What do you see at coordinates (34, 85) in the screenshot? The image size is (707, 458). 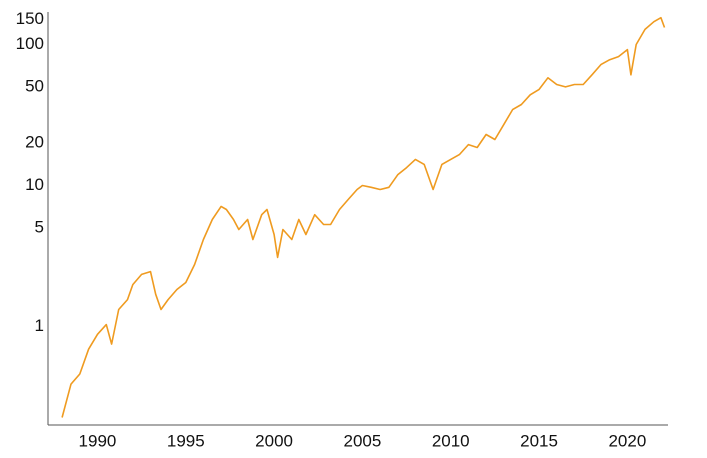 I see `y-tick-label: 50` at bounding box center [34, 85].